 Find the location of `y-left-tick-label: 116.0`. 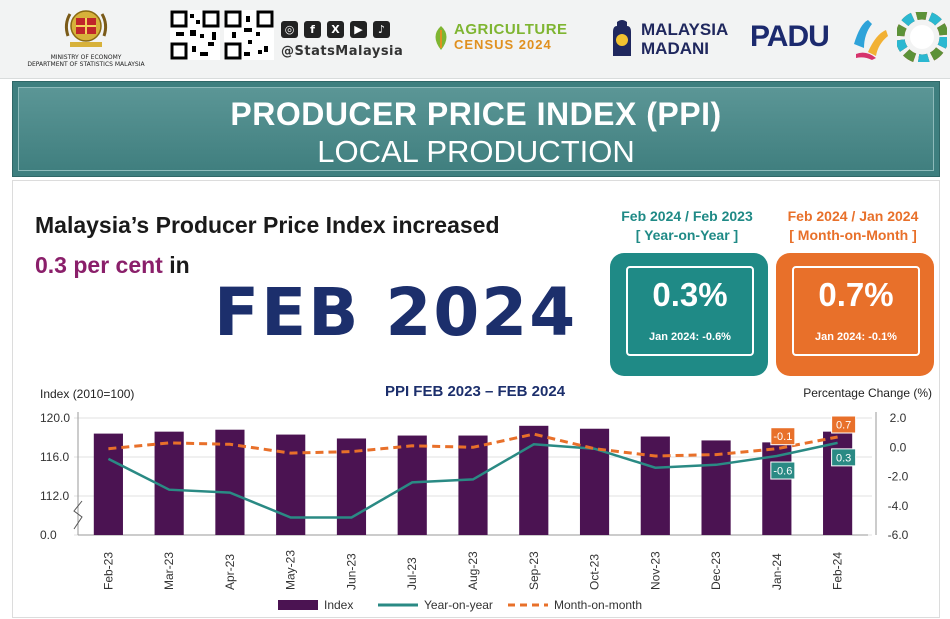

y-left-tick-label: 116.0 is located at coordinates (54, 457).